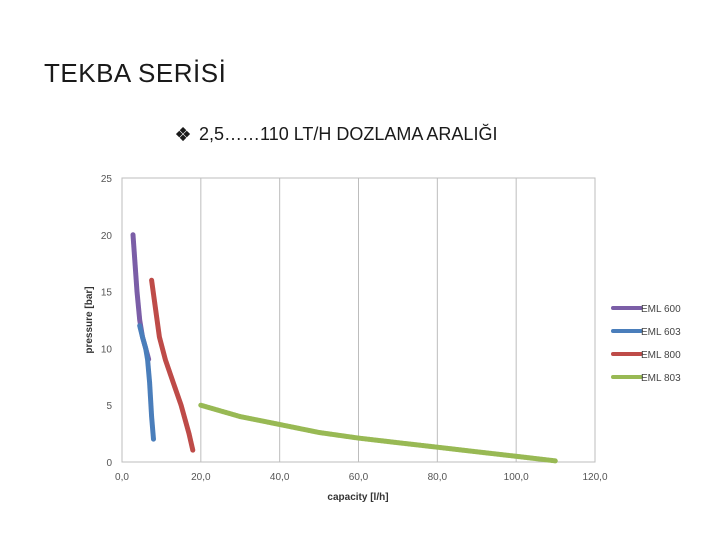 Image resolution: width=720 pixels, height=540 pixels. I want to click on x-axis-label: capacity [l/h], so click(357, 497).